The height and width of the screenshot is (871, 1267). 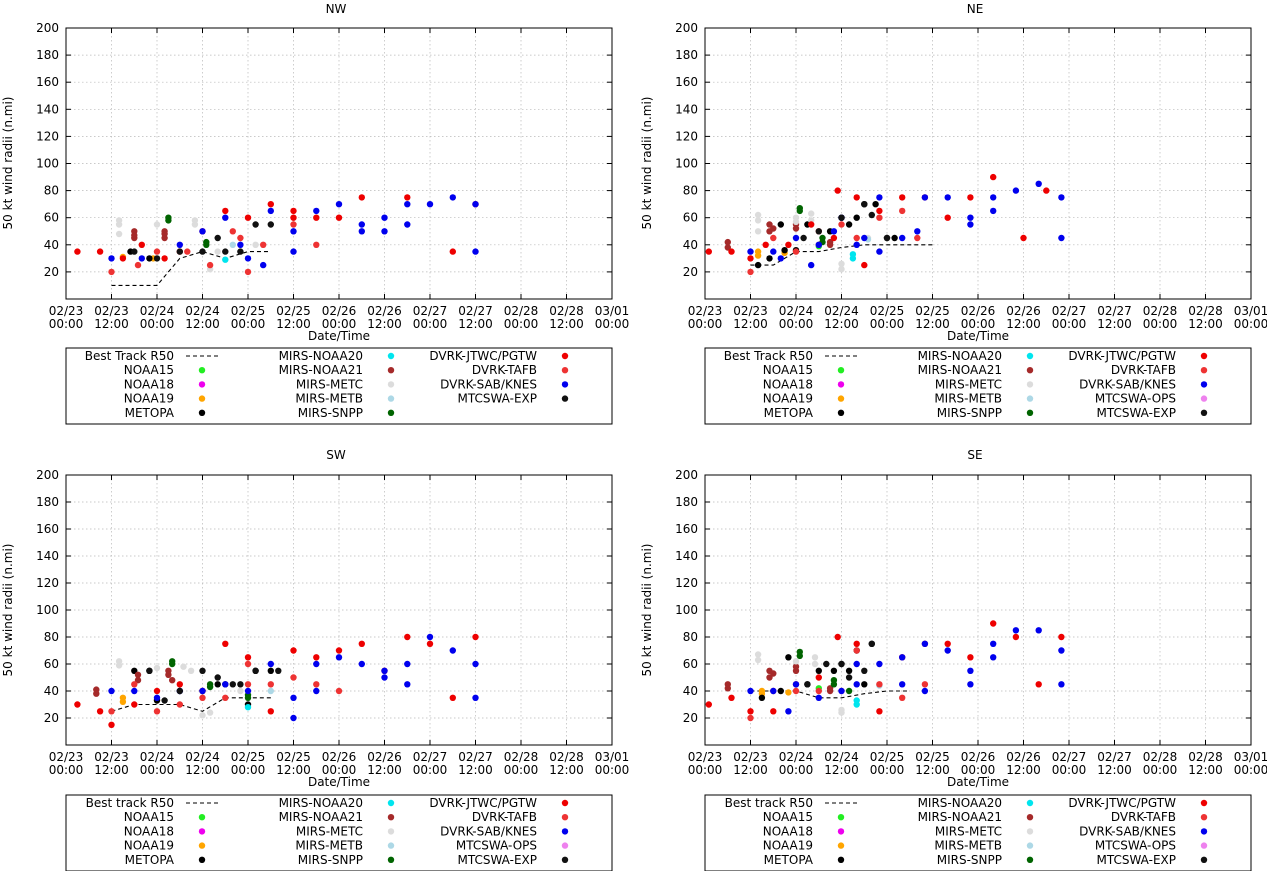 I want to click on legend-label: METOPA, so click(x=789, y=413).